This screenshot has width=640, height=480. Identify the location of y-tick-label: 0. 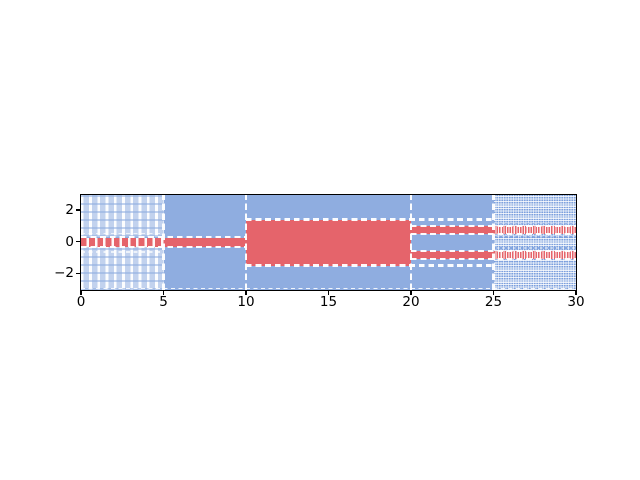
(69, 241).